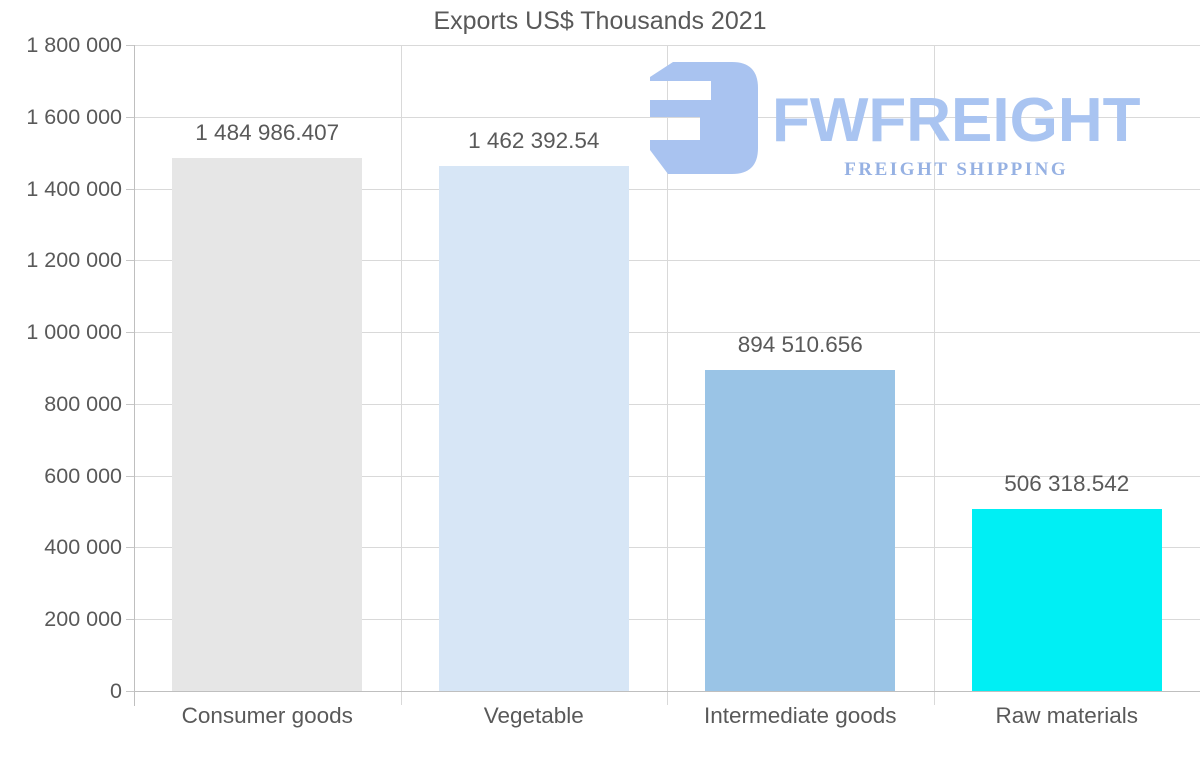 This screenshot has height=763, width=1200. What do you see at coordinates (534, 141) in the screenshot?
I see `bar-value-label: 1 462 392.54` at bounding box center [534, 141].